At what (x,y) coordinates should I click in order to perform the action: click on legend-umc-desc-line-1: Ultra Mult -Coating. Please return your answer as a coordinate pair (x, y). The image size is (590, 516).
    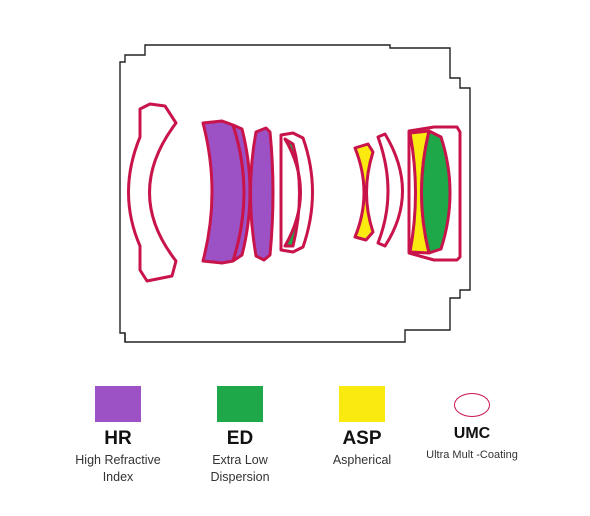
    Looking at the image, I should click on (472, 455).